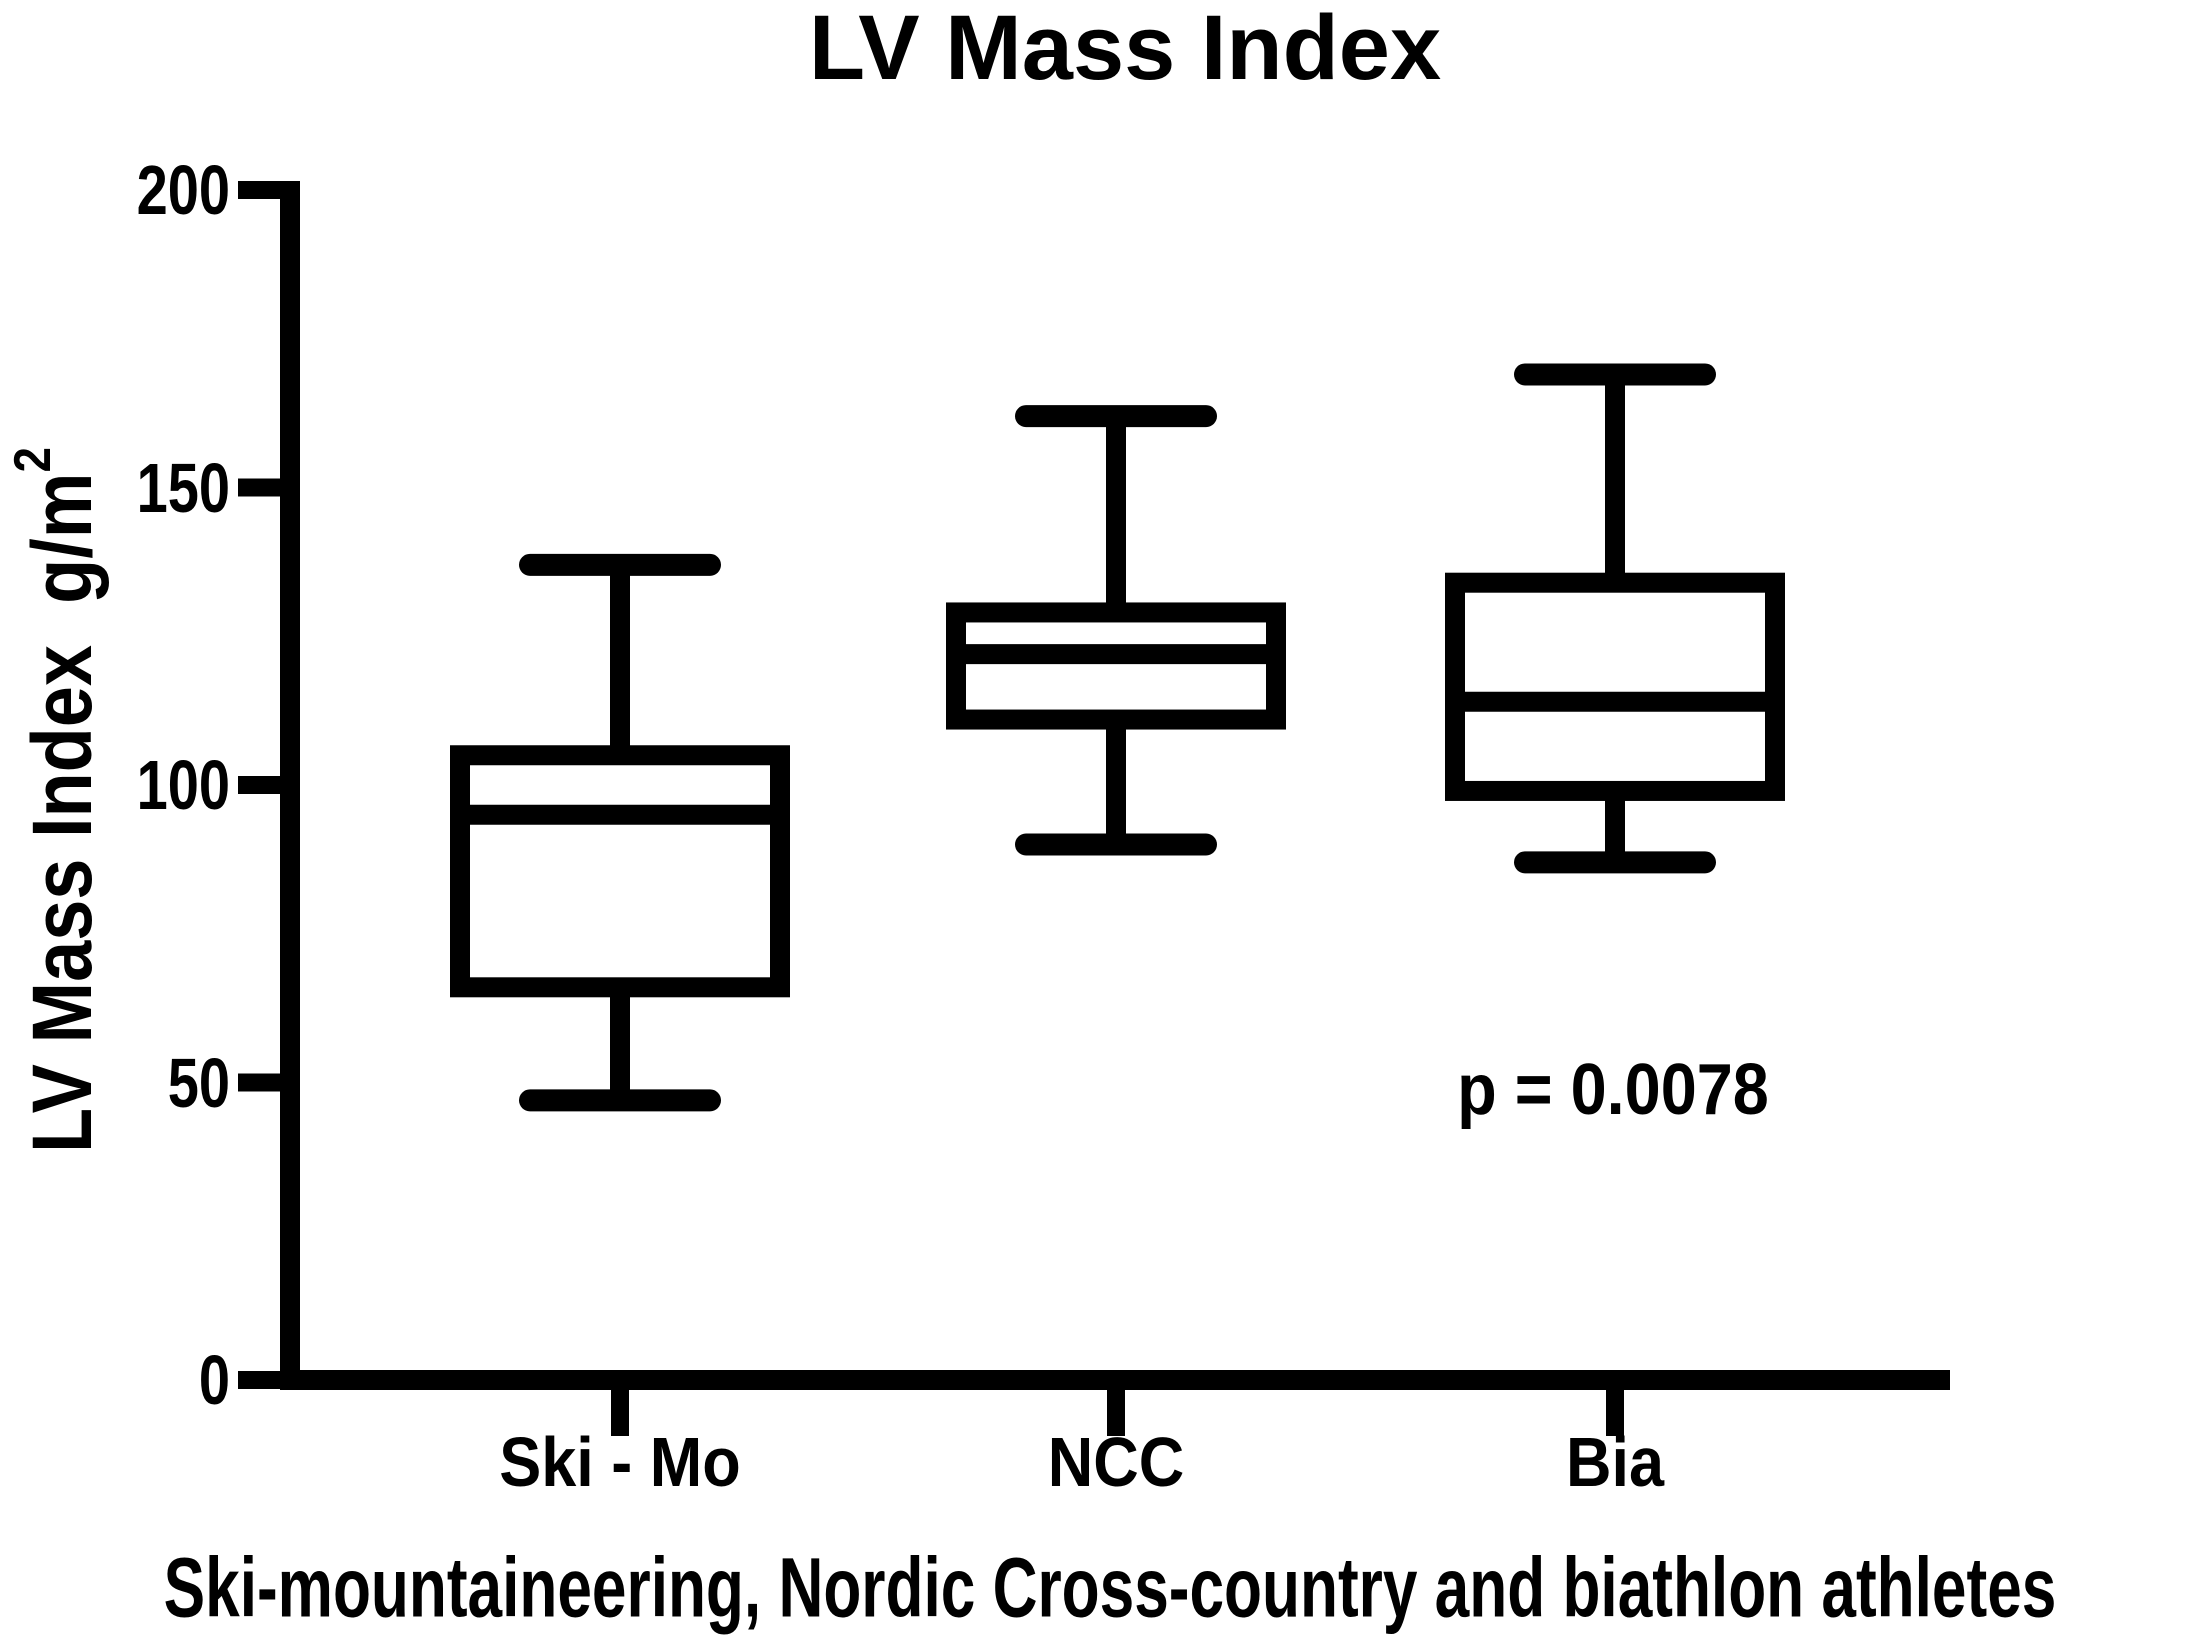  Describe the element at coordinates (1613, 1090) in the screenshot. I see `p-value-annotation: p = 0.0078` at that location.